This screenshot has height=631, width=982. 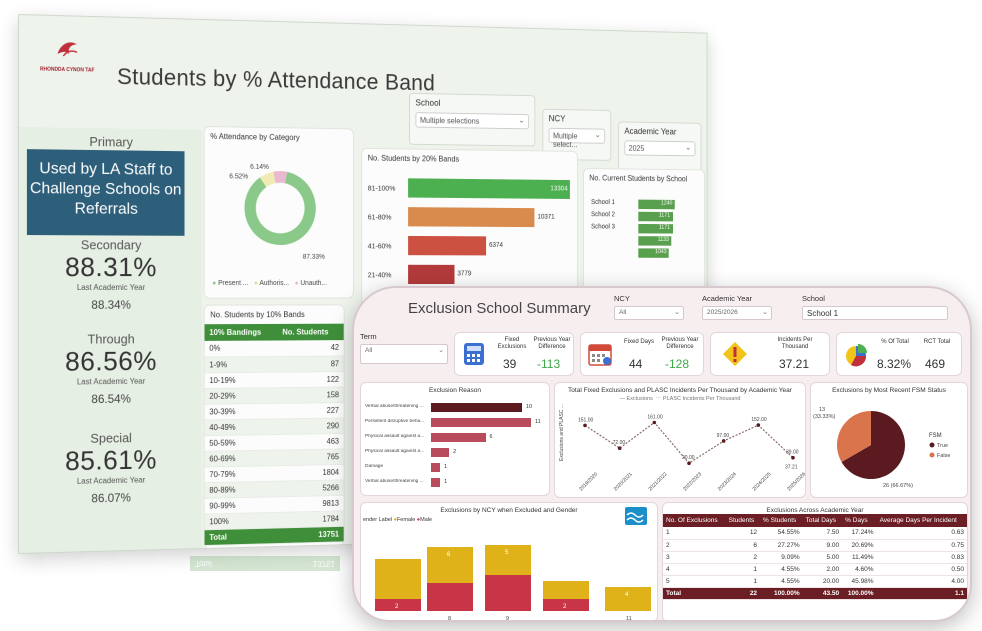 I want to click on table-row: 5 1 4.55% 20.00 45.98% 4.00, so click(x=815, y=581).